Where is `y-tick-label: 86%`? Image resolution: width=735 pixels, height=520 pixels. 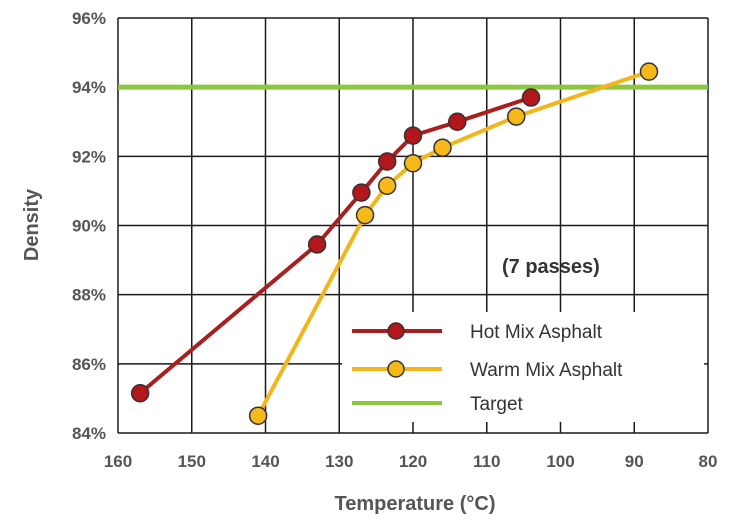
y-tick-label: 86% is located at coordinates (89, 364).